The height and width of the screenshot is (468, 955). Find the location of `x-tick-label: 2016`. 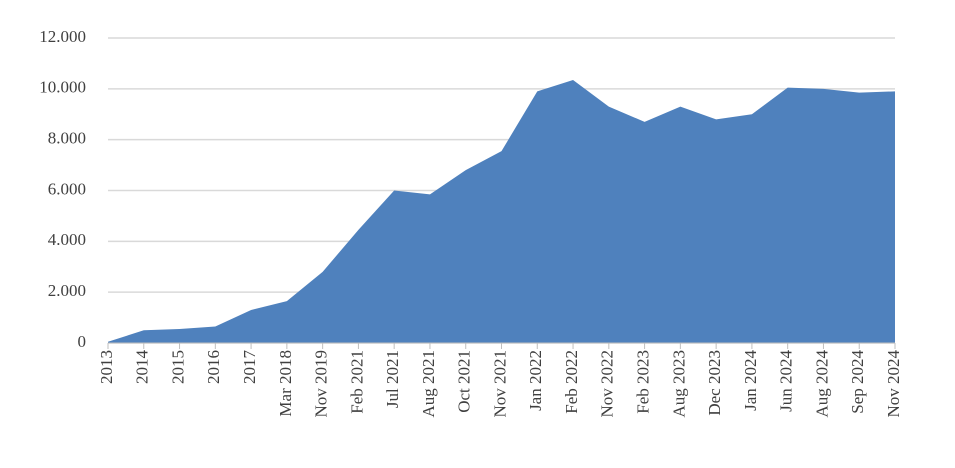

x-tick-label: 2016 is located at coordinates (213, 367).